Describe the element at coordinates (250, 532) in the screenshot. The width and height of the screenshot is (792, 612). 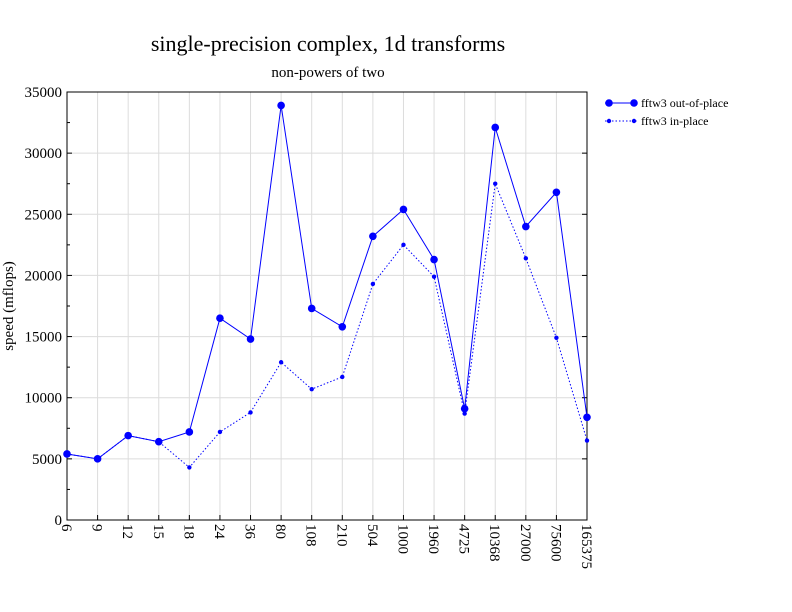
I see `x-tick-label: 36` at that location.